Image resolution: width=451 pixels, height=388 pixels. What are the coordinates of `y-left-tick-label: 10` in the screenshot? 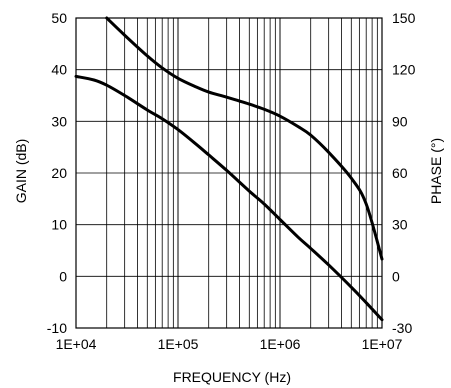 It's located at (59, 225).